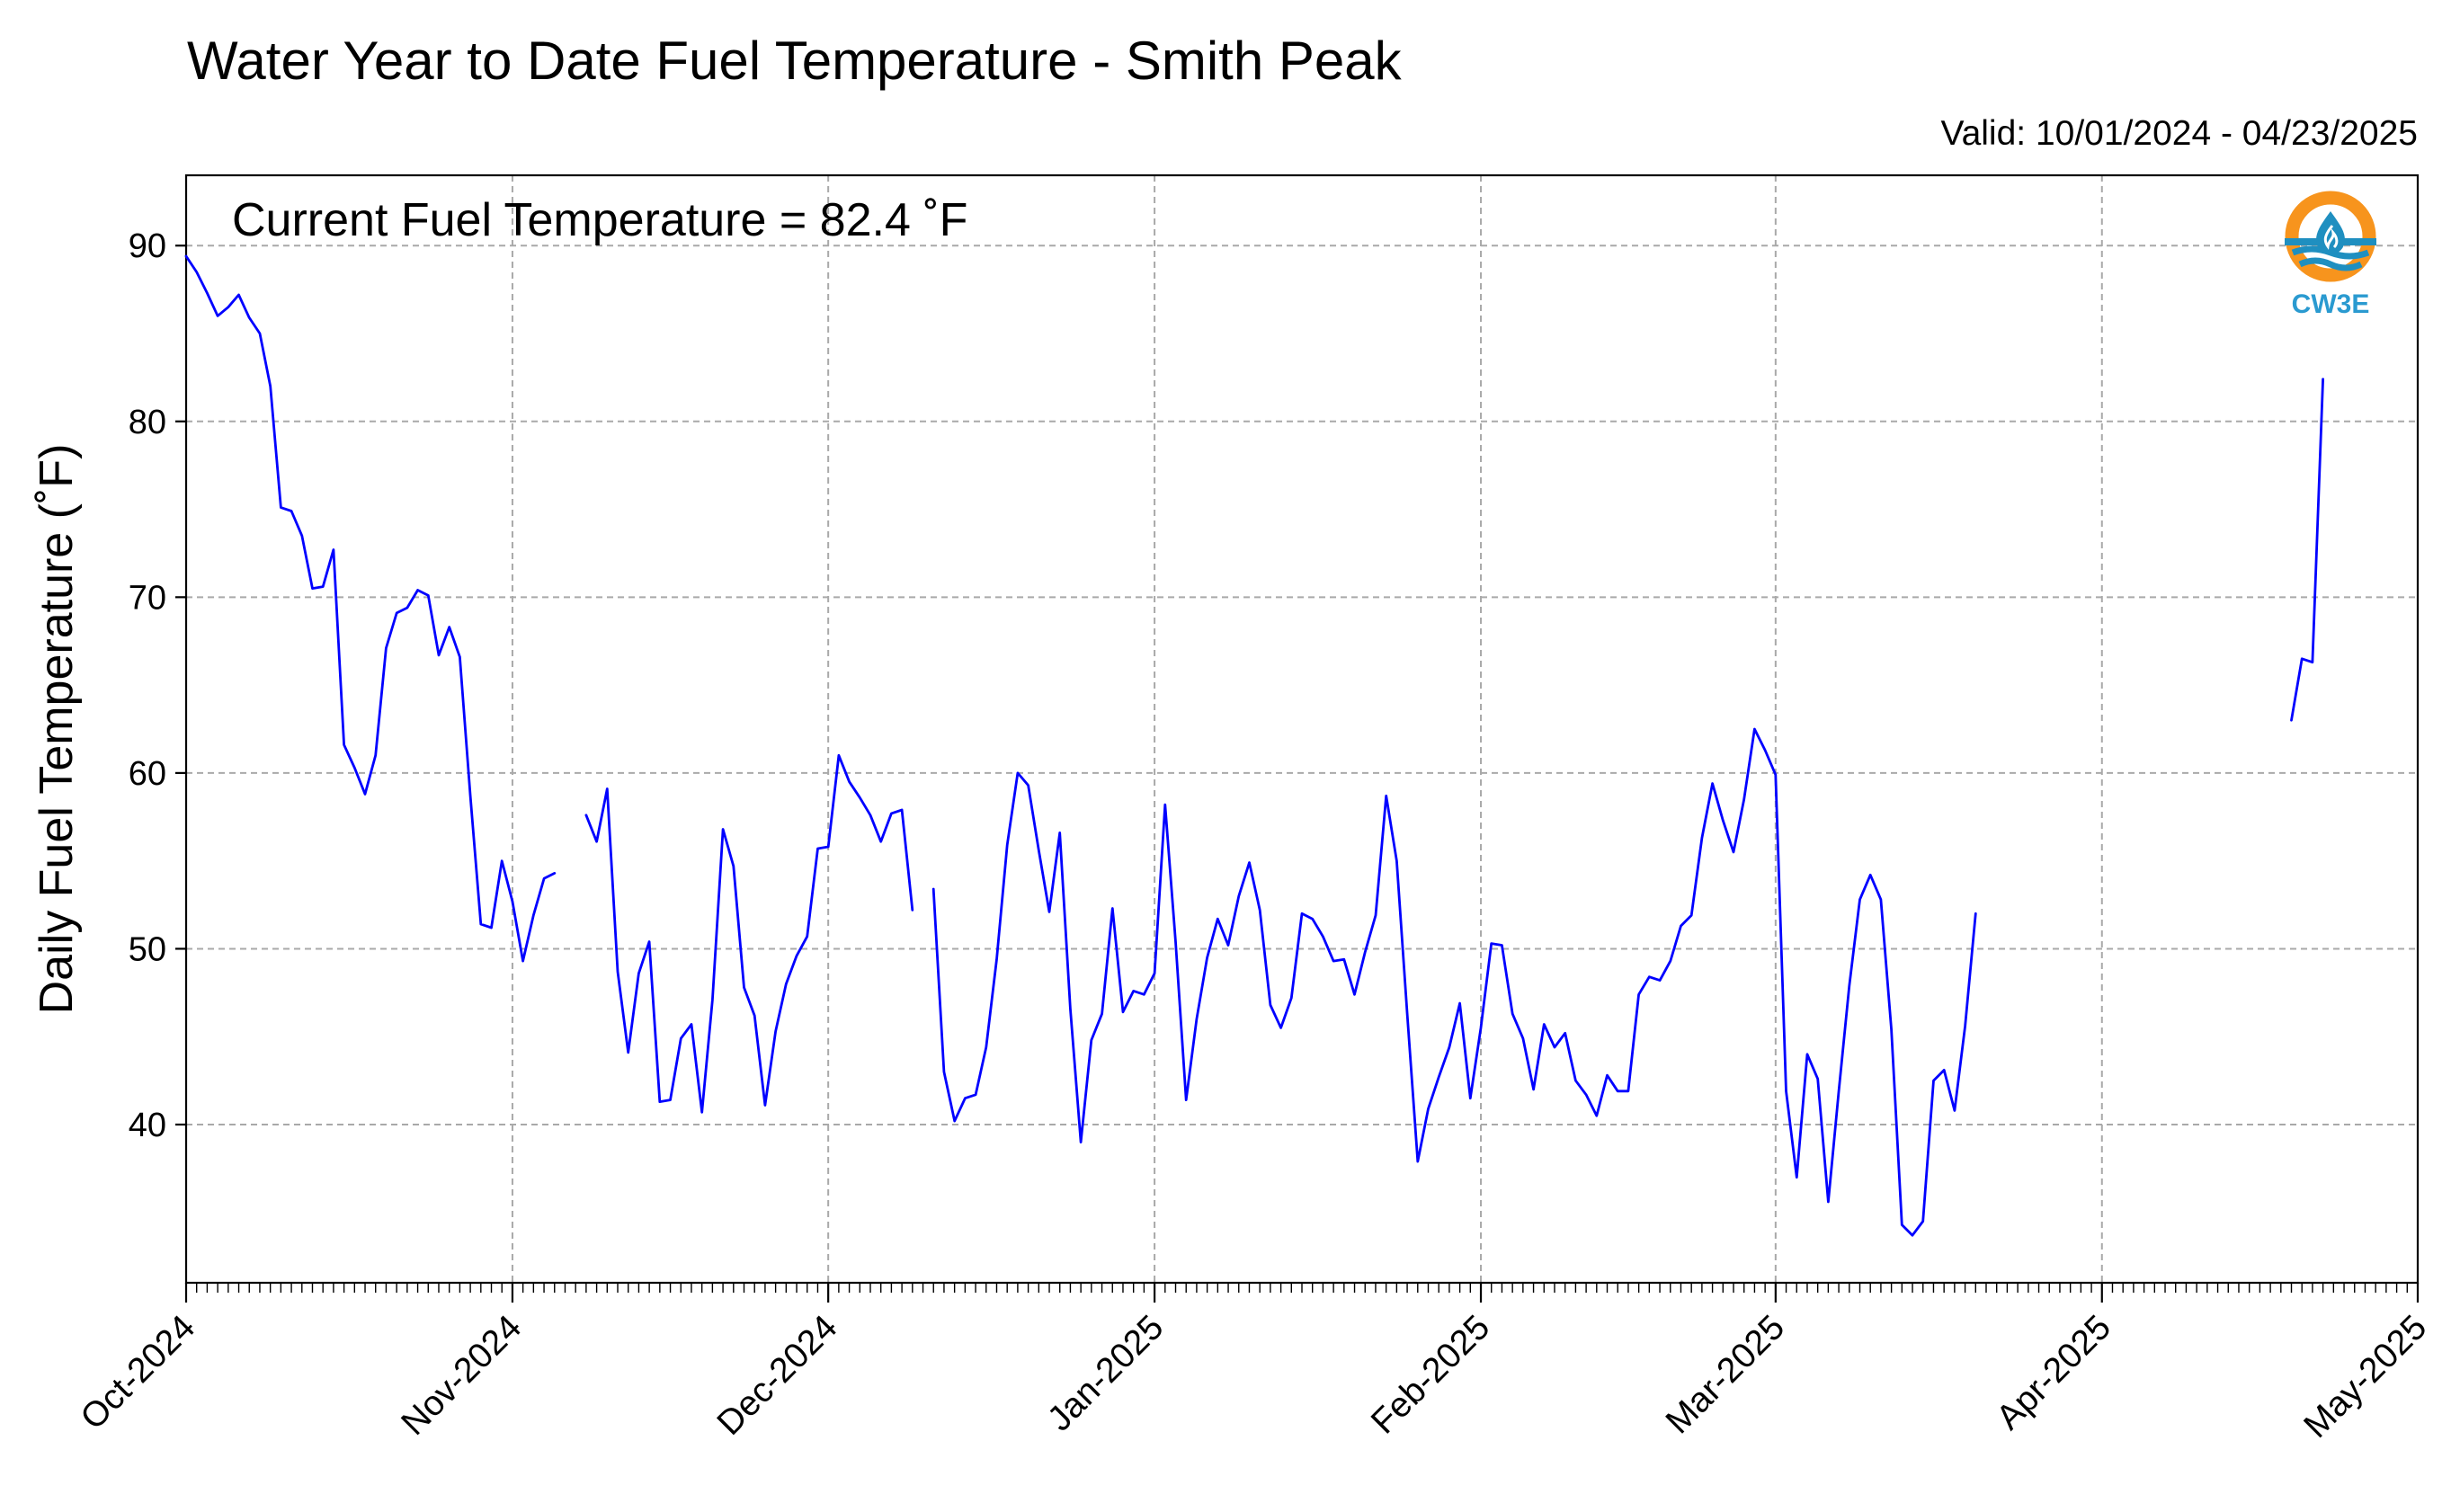 The height and width of the screenshot is (1512, 2451). I want to click on x-tick-label: May-2025, so click(2365, 1376).